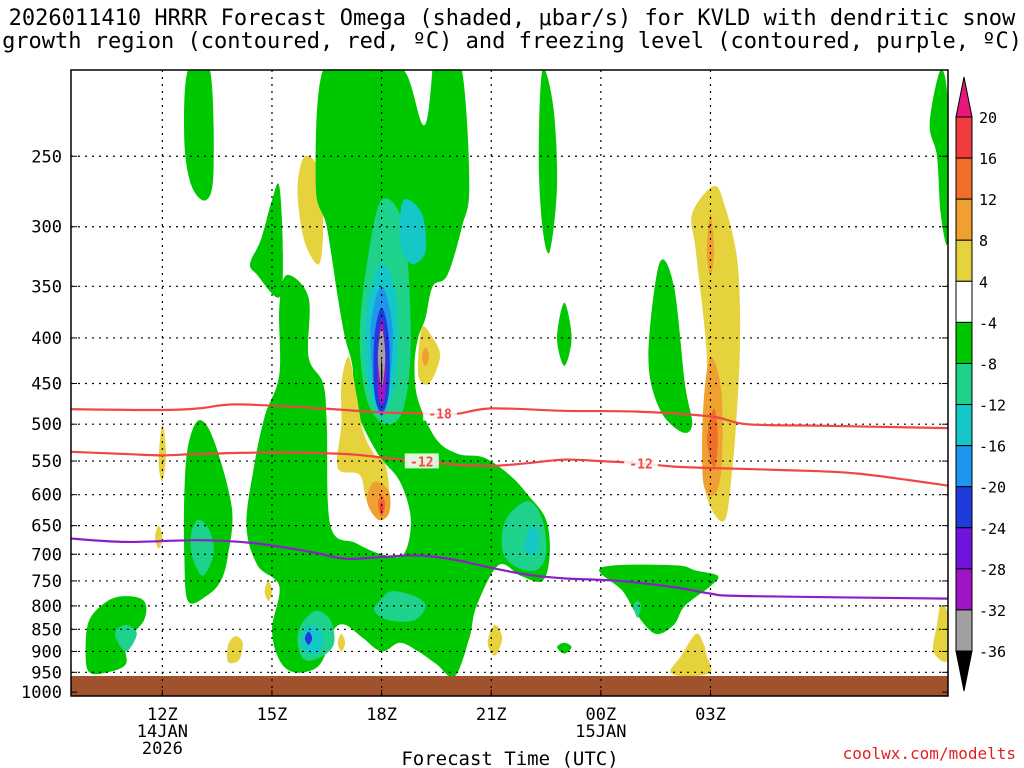 Image resolution: width=1024 pixels, height=768 pixels. I want to click on x-tick-label-21Z: 21Z, so click(491, 715).